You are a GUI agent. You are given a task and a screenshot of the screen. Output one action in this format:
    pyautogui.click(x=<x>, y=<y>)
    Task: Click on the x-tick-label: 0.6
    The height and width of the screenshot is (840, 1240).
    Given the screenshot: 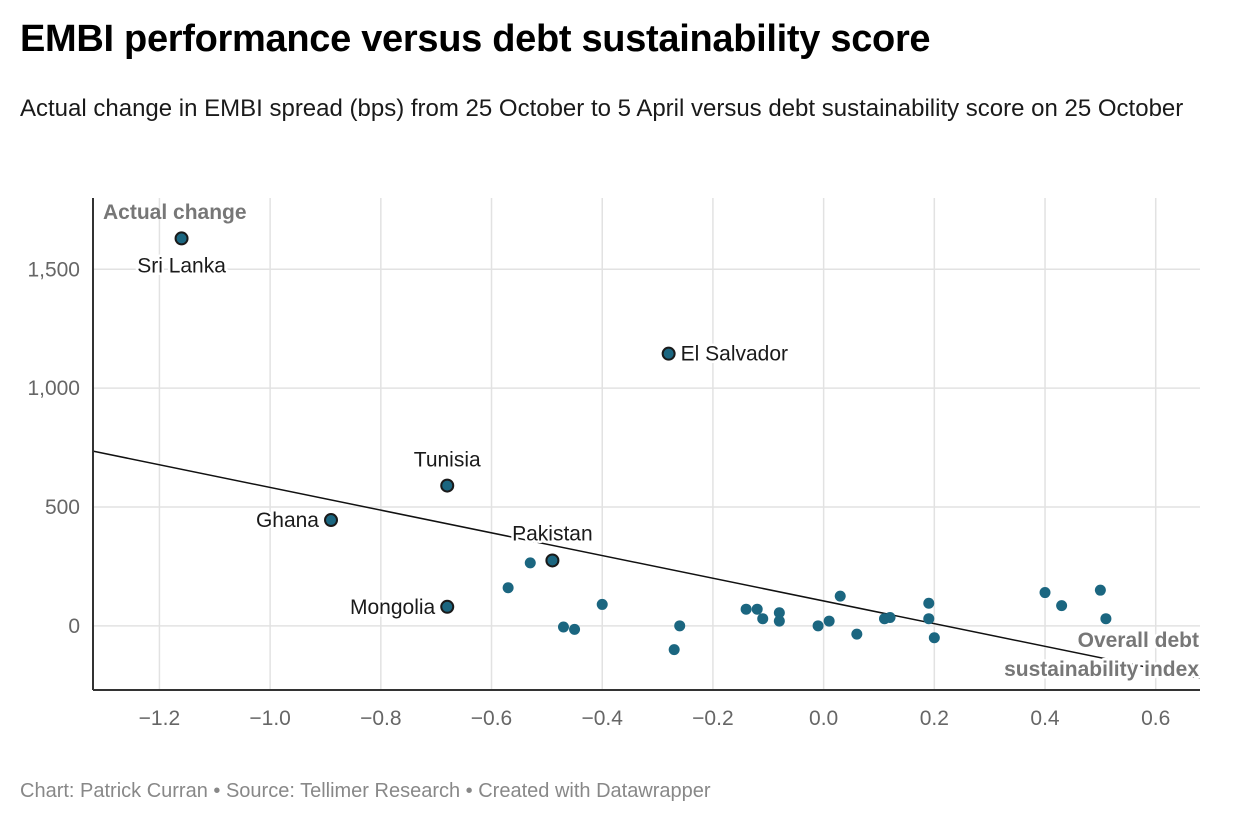 What is the action you would take?
    pyautogui.click(x=1155, y=718)
    